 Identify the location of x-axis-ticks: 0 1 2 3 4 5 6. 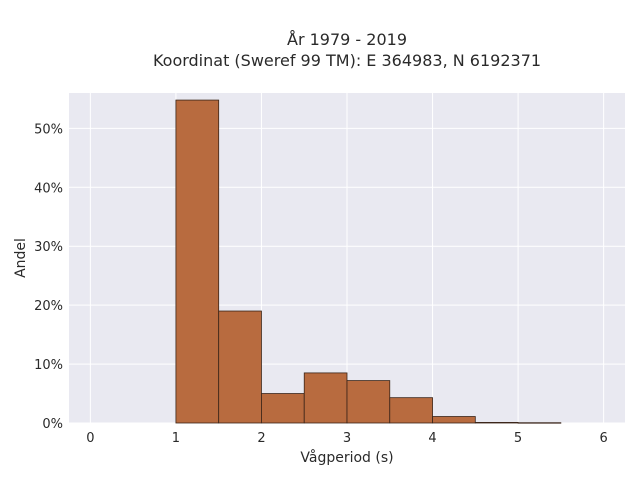
(347, 438).